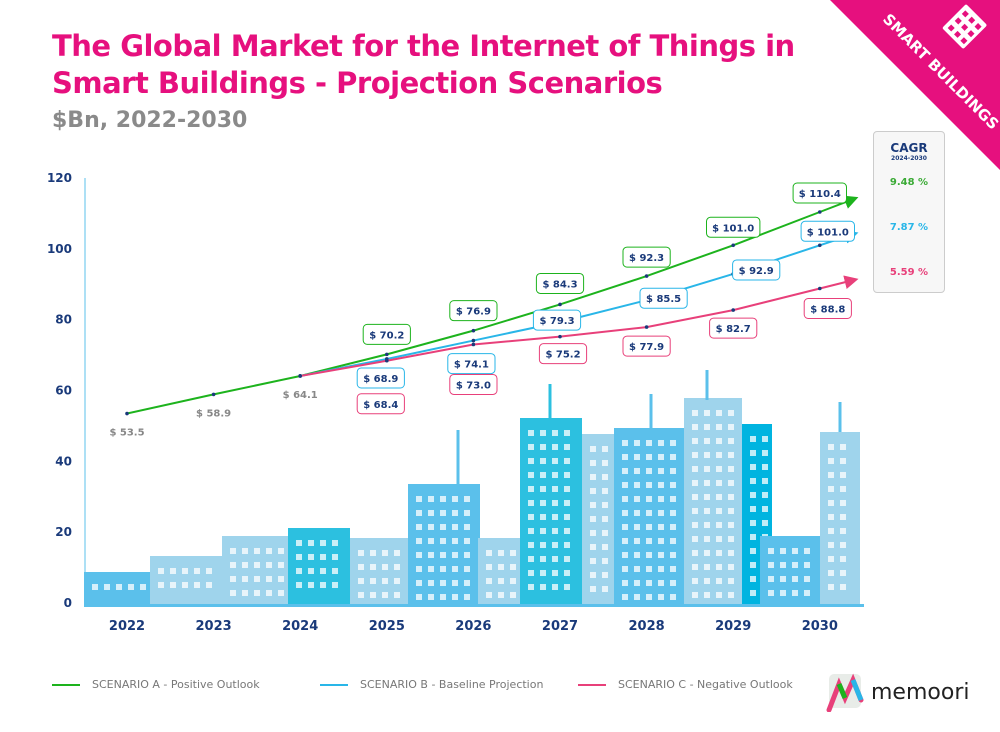 This screenshot has width=1000, height=732. What do you see at coordinates (68, 603) in the screenshot?
I see `y-tick-label: 0` at bounding box center [68, 603].